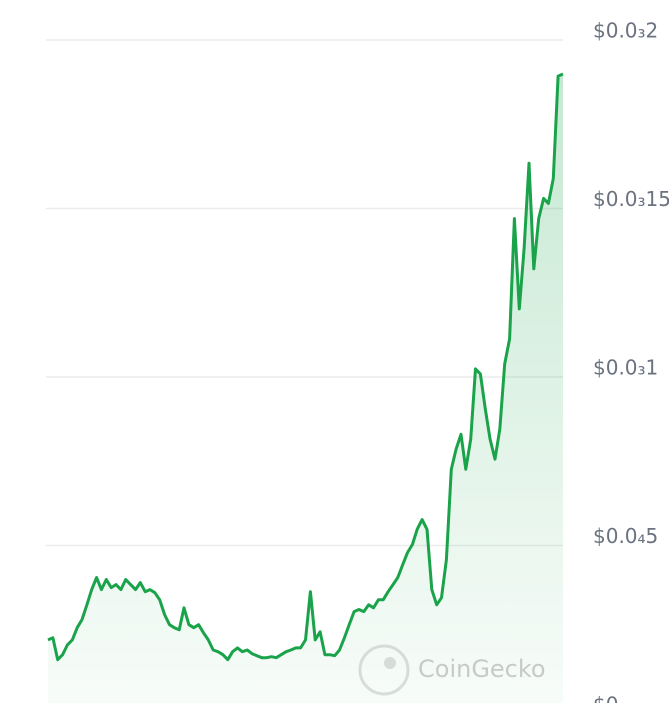 The width and height of the screenshot is (669, 703). I want to click on watermark-logo, so click(384, 670).